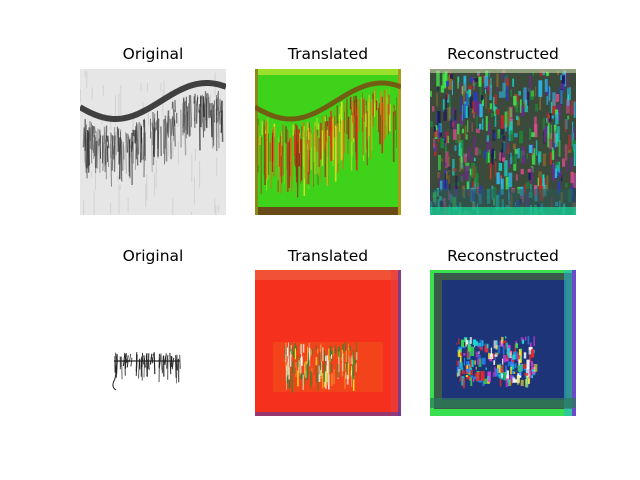 The height and width of the screenshot is (480, 640). I want to click on row2-original-image, so click(153, 343).